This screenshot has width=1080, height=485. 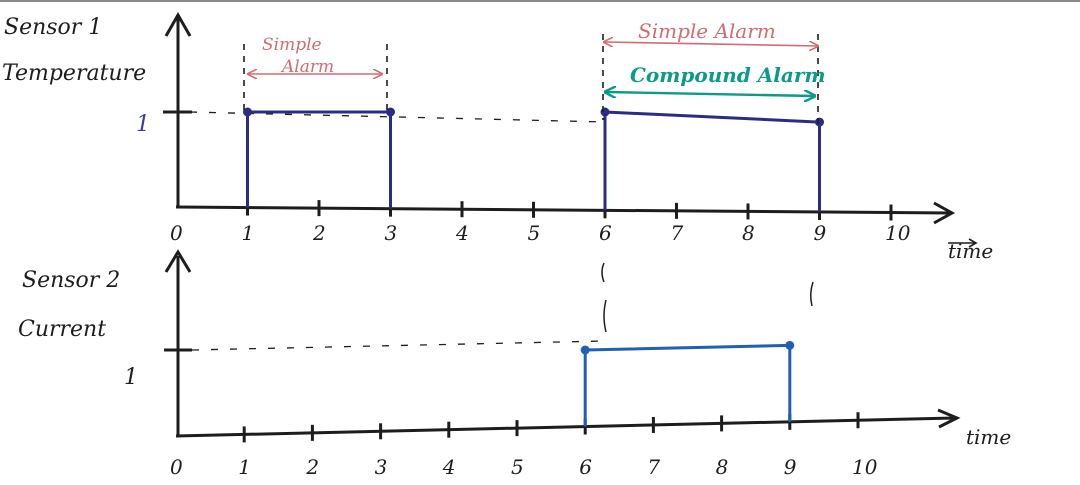 I want to click on sensor2-x-arrowhead, so click(x=949, y=418).